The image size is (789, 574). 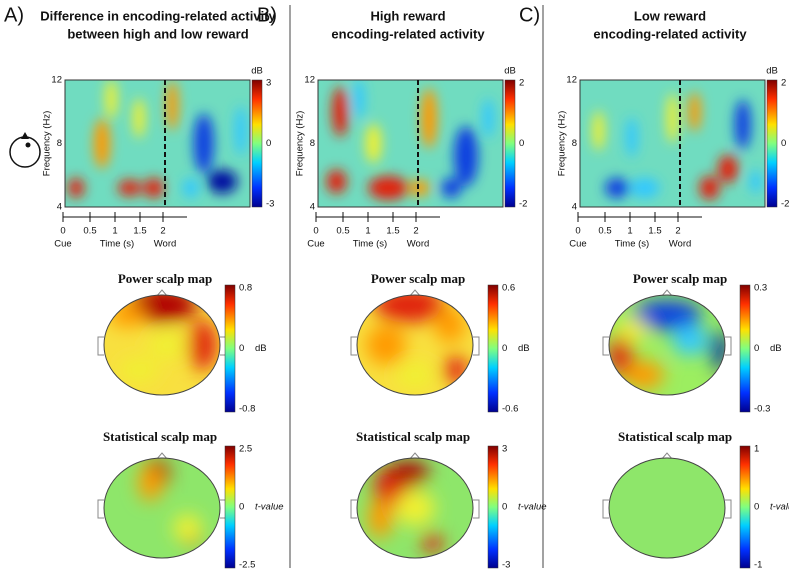 I want to click on colorbar-tick-label: -3, so click(x=270, y=204).